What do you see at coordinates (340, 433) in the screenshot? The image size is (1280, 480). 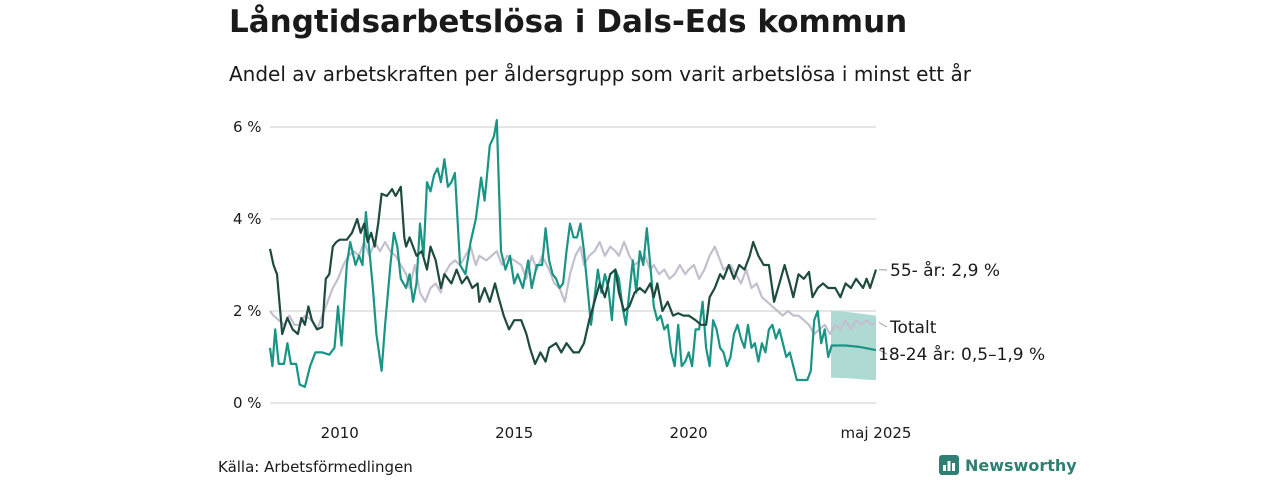 I see `x-tick-label: 2010` at bounding box center [340, 433].